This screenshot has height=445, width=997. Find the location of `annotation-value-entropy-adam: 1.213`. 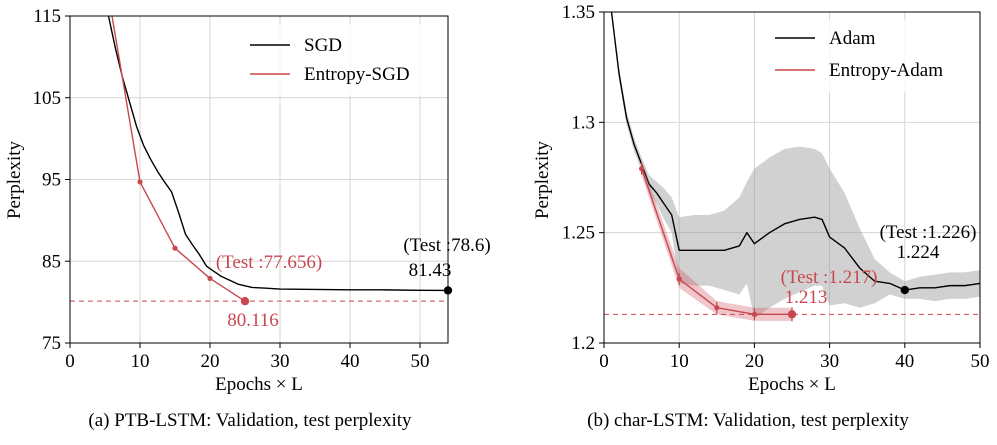

annotation-value-entropy-adam: 1.213 is located at coordinates (806, 297).